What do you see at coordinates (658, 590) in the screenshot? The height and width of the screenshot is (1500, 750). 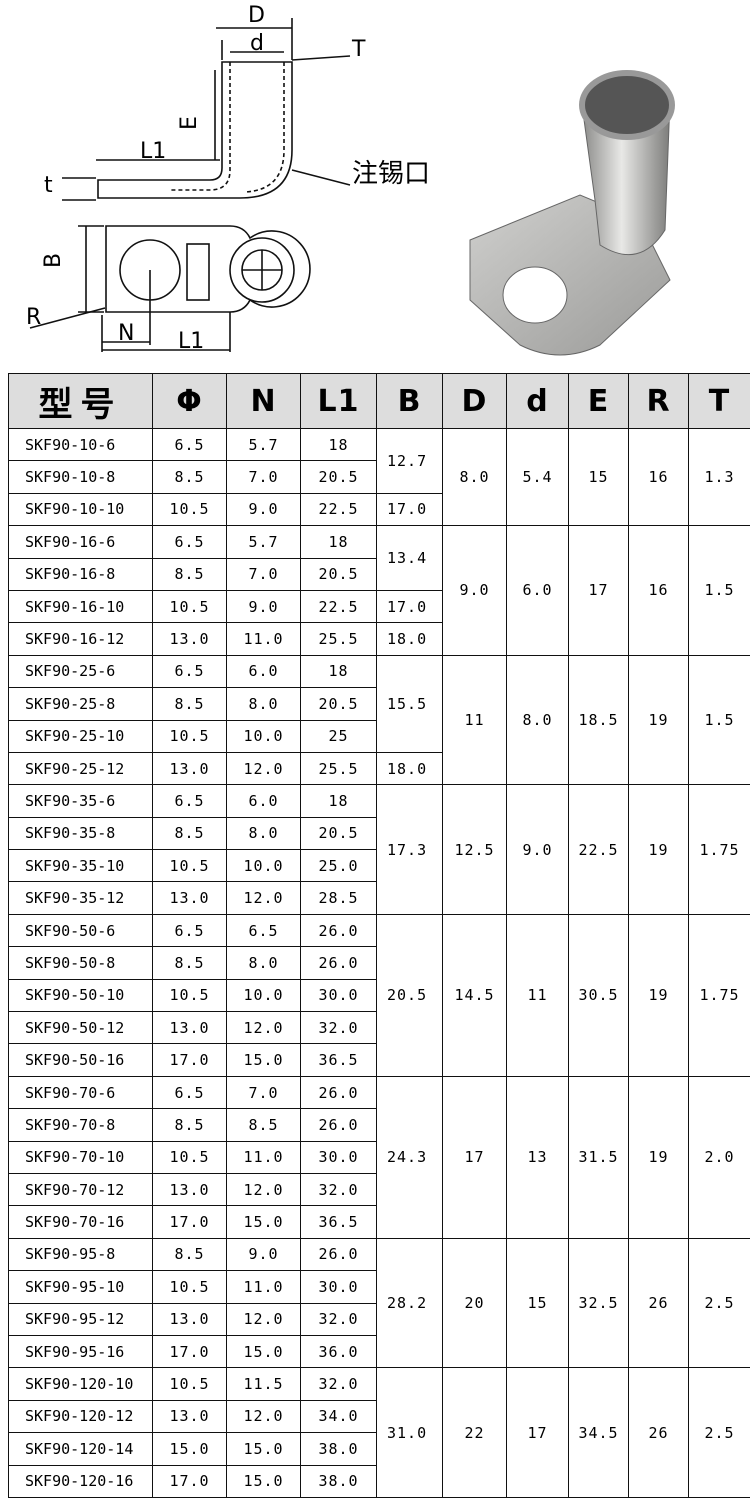 I see `table-cell: 16` at bounding box center [658, 590].